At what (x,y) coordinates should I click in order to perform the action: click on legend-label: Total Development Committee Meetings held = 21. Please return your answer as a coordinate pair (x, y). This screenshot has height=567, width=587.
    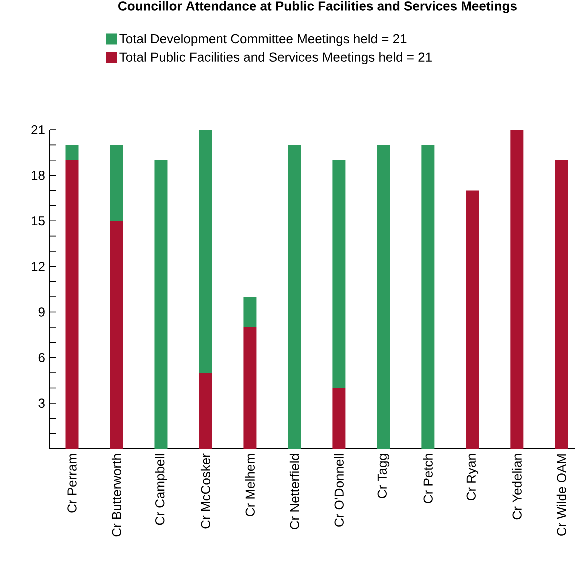
    Looking at the image, I should click on (263, 40).